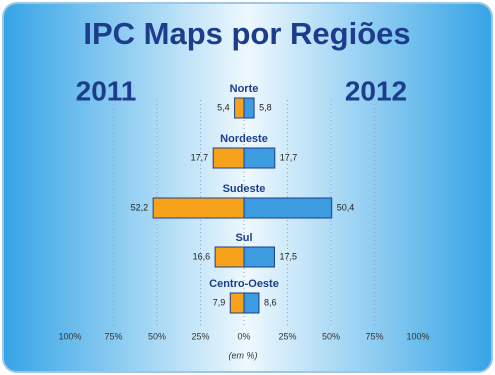  I want to click on value-label: 8,6, so click(270, 302).